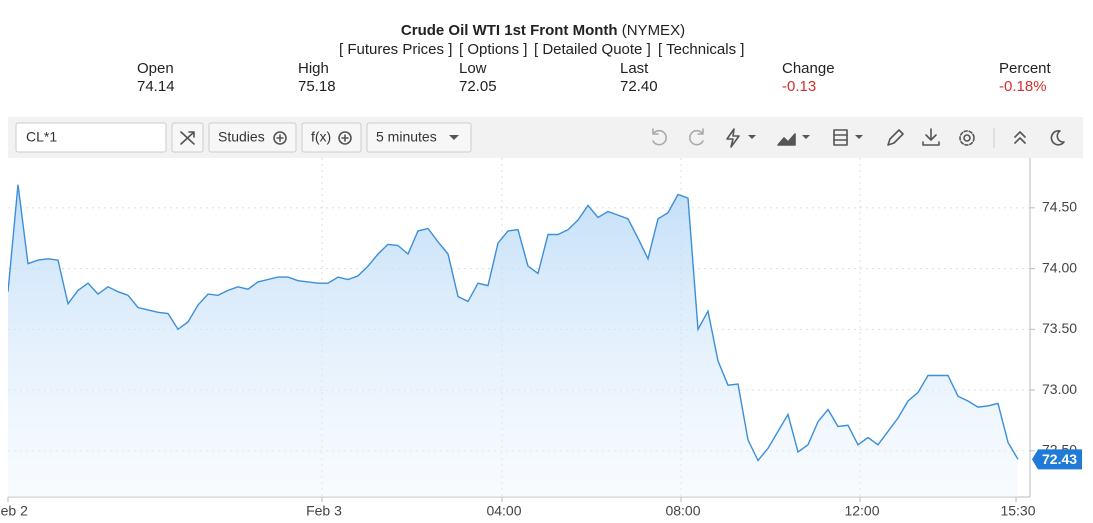  Describe the element at coordinates (509, 30) in the screenshot. I see `title-name: Crude Oil WTI 1st Front Month` at that location.